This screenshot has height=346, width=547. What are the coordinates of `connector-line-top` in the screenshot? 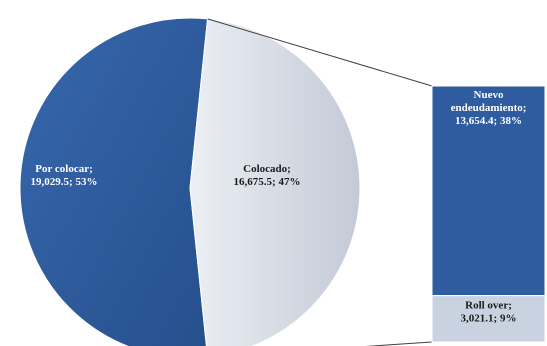 It's located at (320, 52).